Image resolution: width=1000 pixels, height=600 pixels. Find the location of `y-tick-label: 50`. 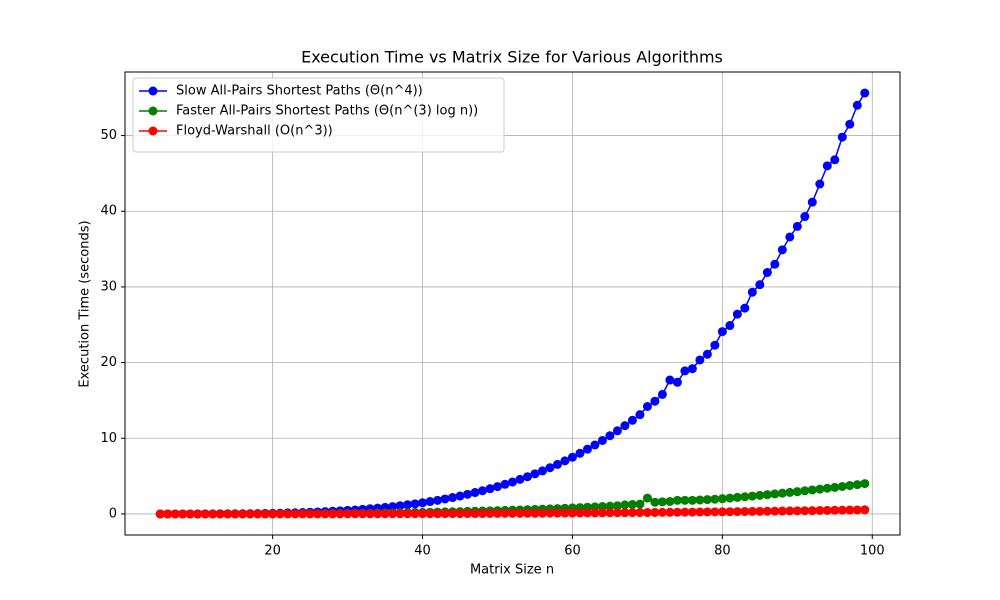

y-tick-label: 50 is located at coordinates (108, 135).